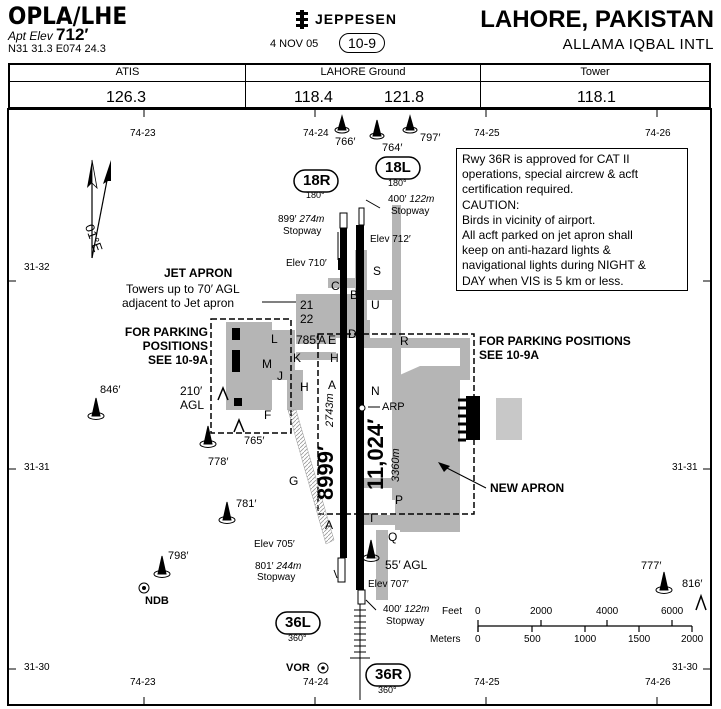 The image size is (721, 709). What do you see at coordinates (178, 556) in the screenshot?
I see `obstacle-798-label: 798′` at bounding box center [178, 556].